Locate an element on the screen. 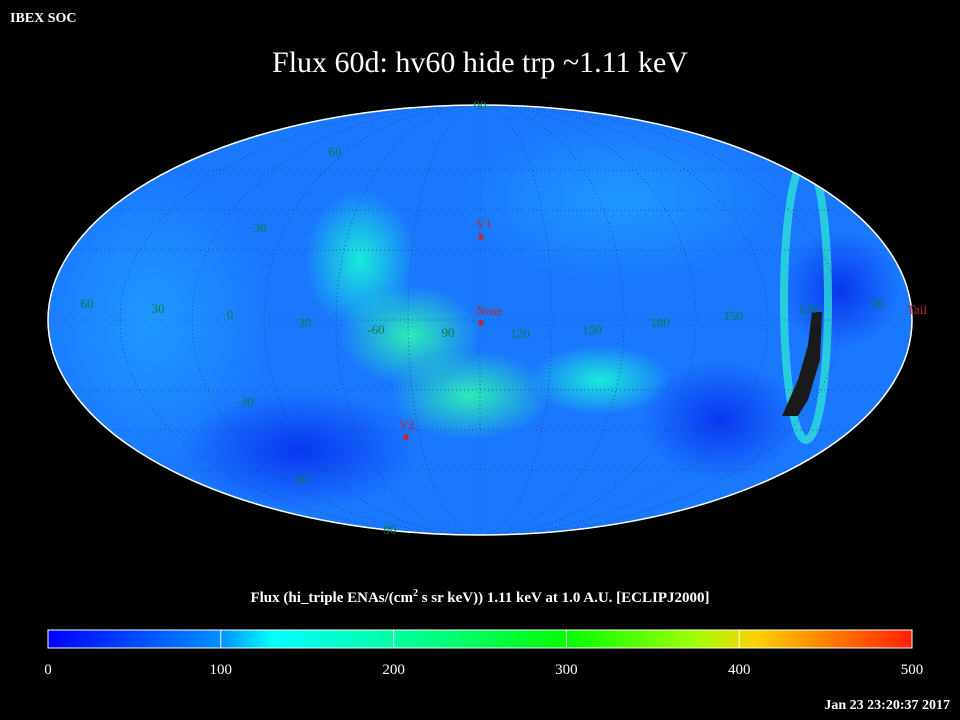 The height and width of the screenshot is (720, 960). timestamp: Jan 23 23:20:37 2017 is located at coordinates (887, 705).